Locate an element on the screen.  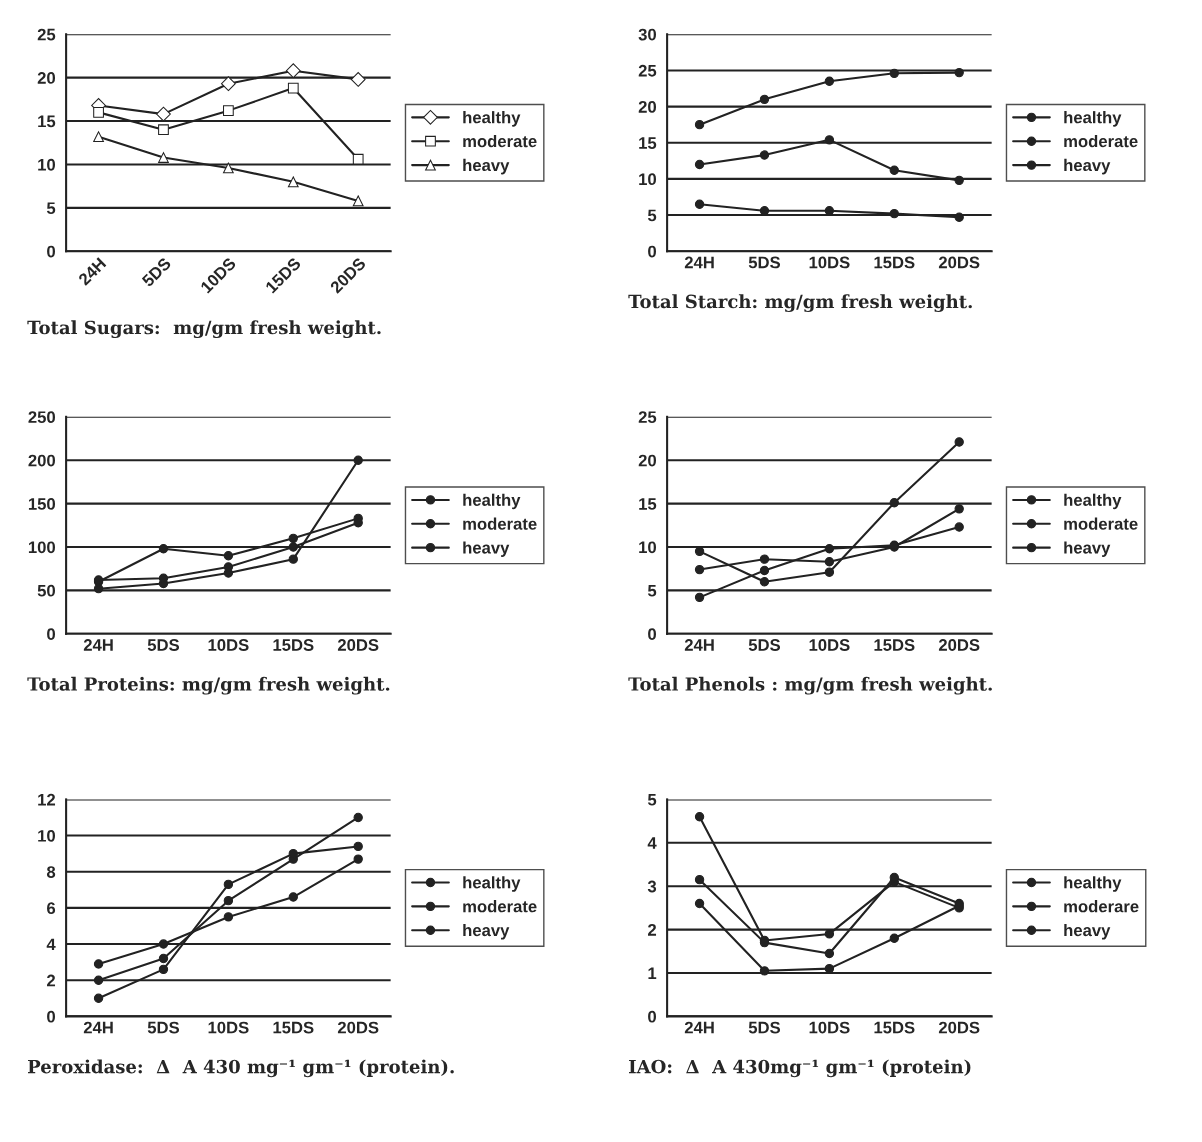
y-tick-label: 6 is located at coordinates (51, 908).